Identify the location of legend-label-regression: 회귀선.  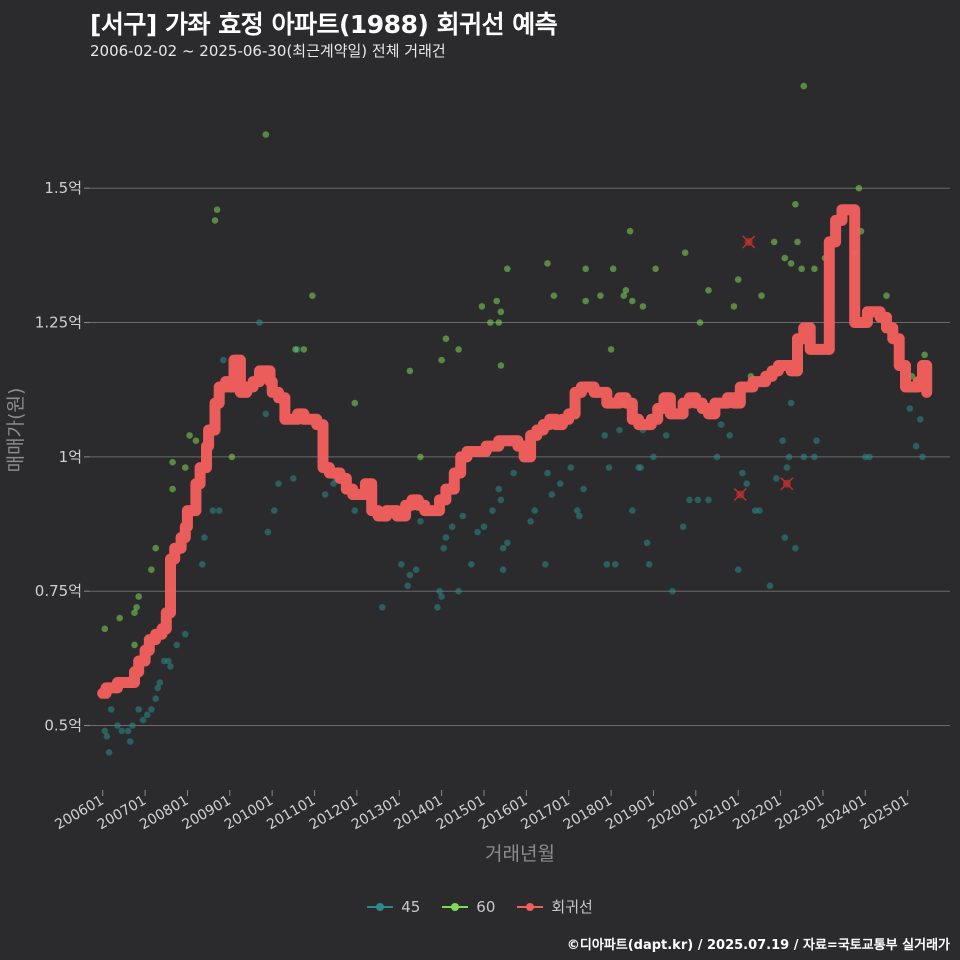
(572, 907).